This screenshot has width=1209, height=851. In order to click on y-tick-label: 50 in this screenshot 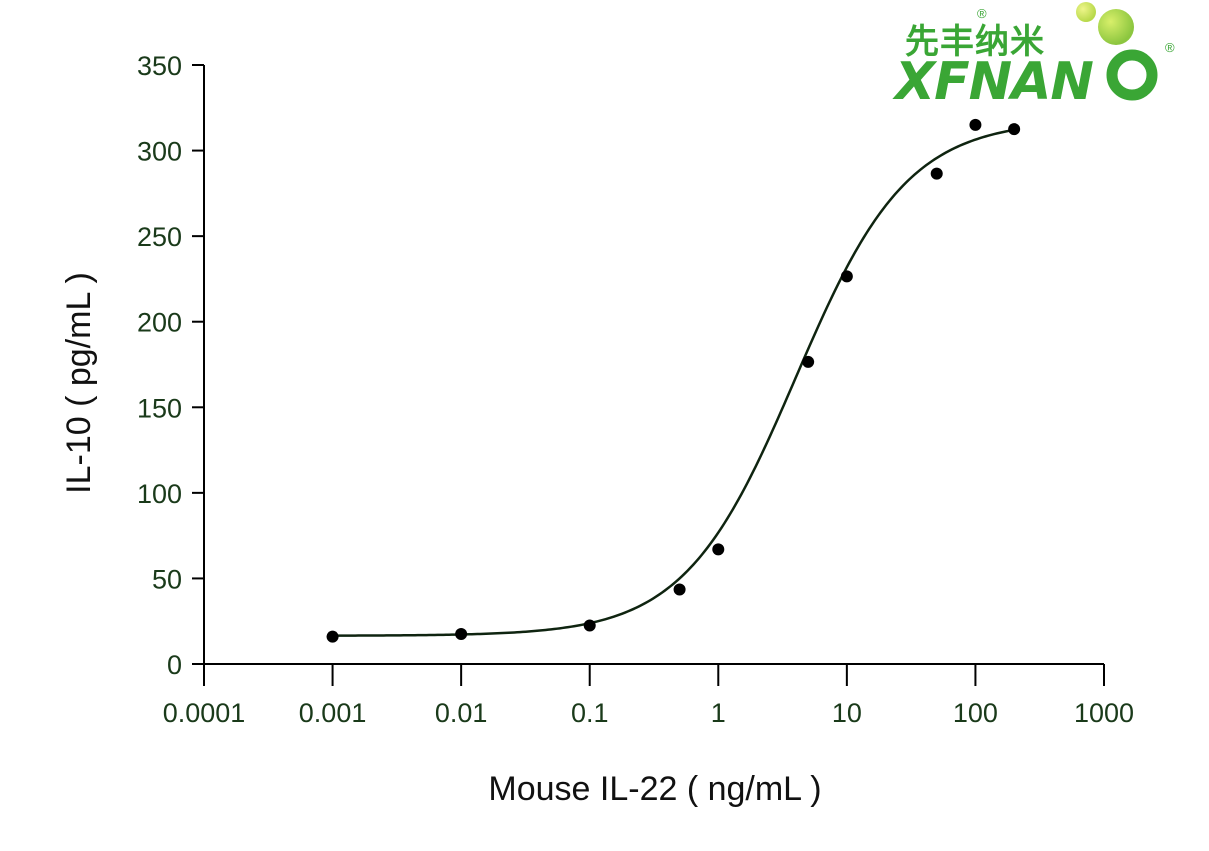, I will do `click(167, 579)`.